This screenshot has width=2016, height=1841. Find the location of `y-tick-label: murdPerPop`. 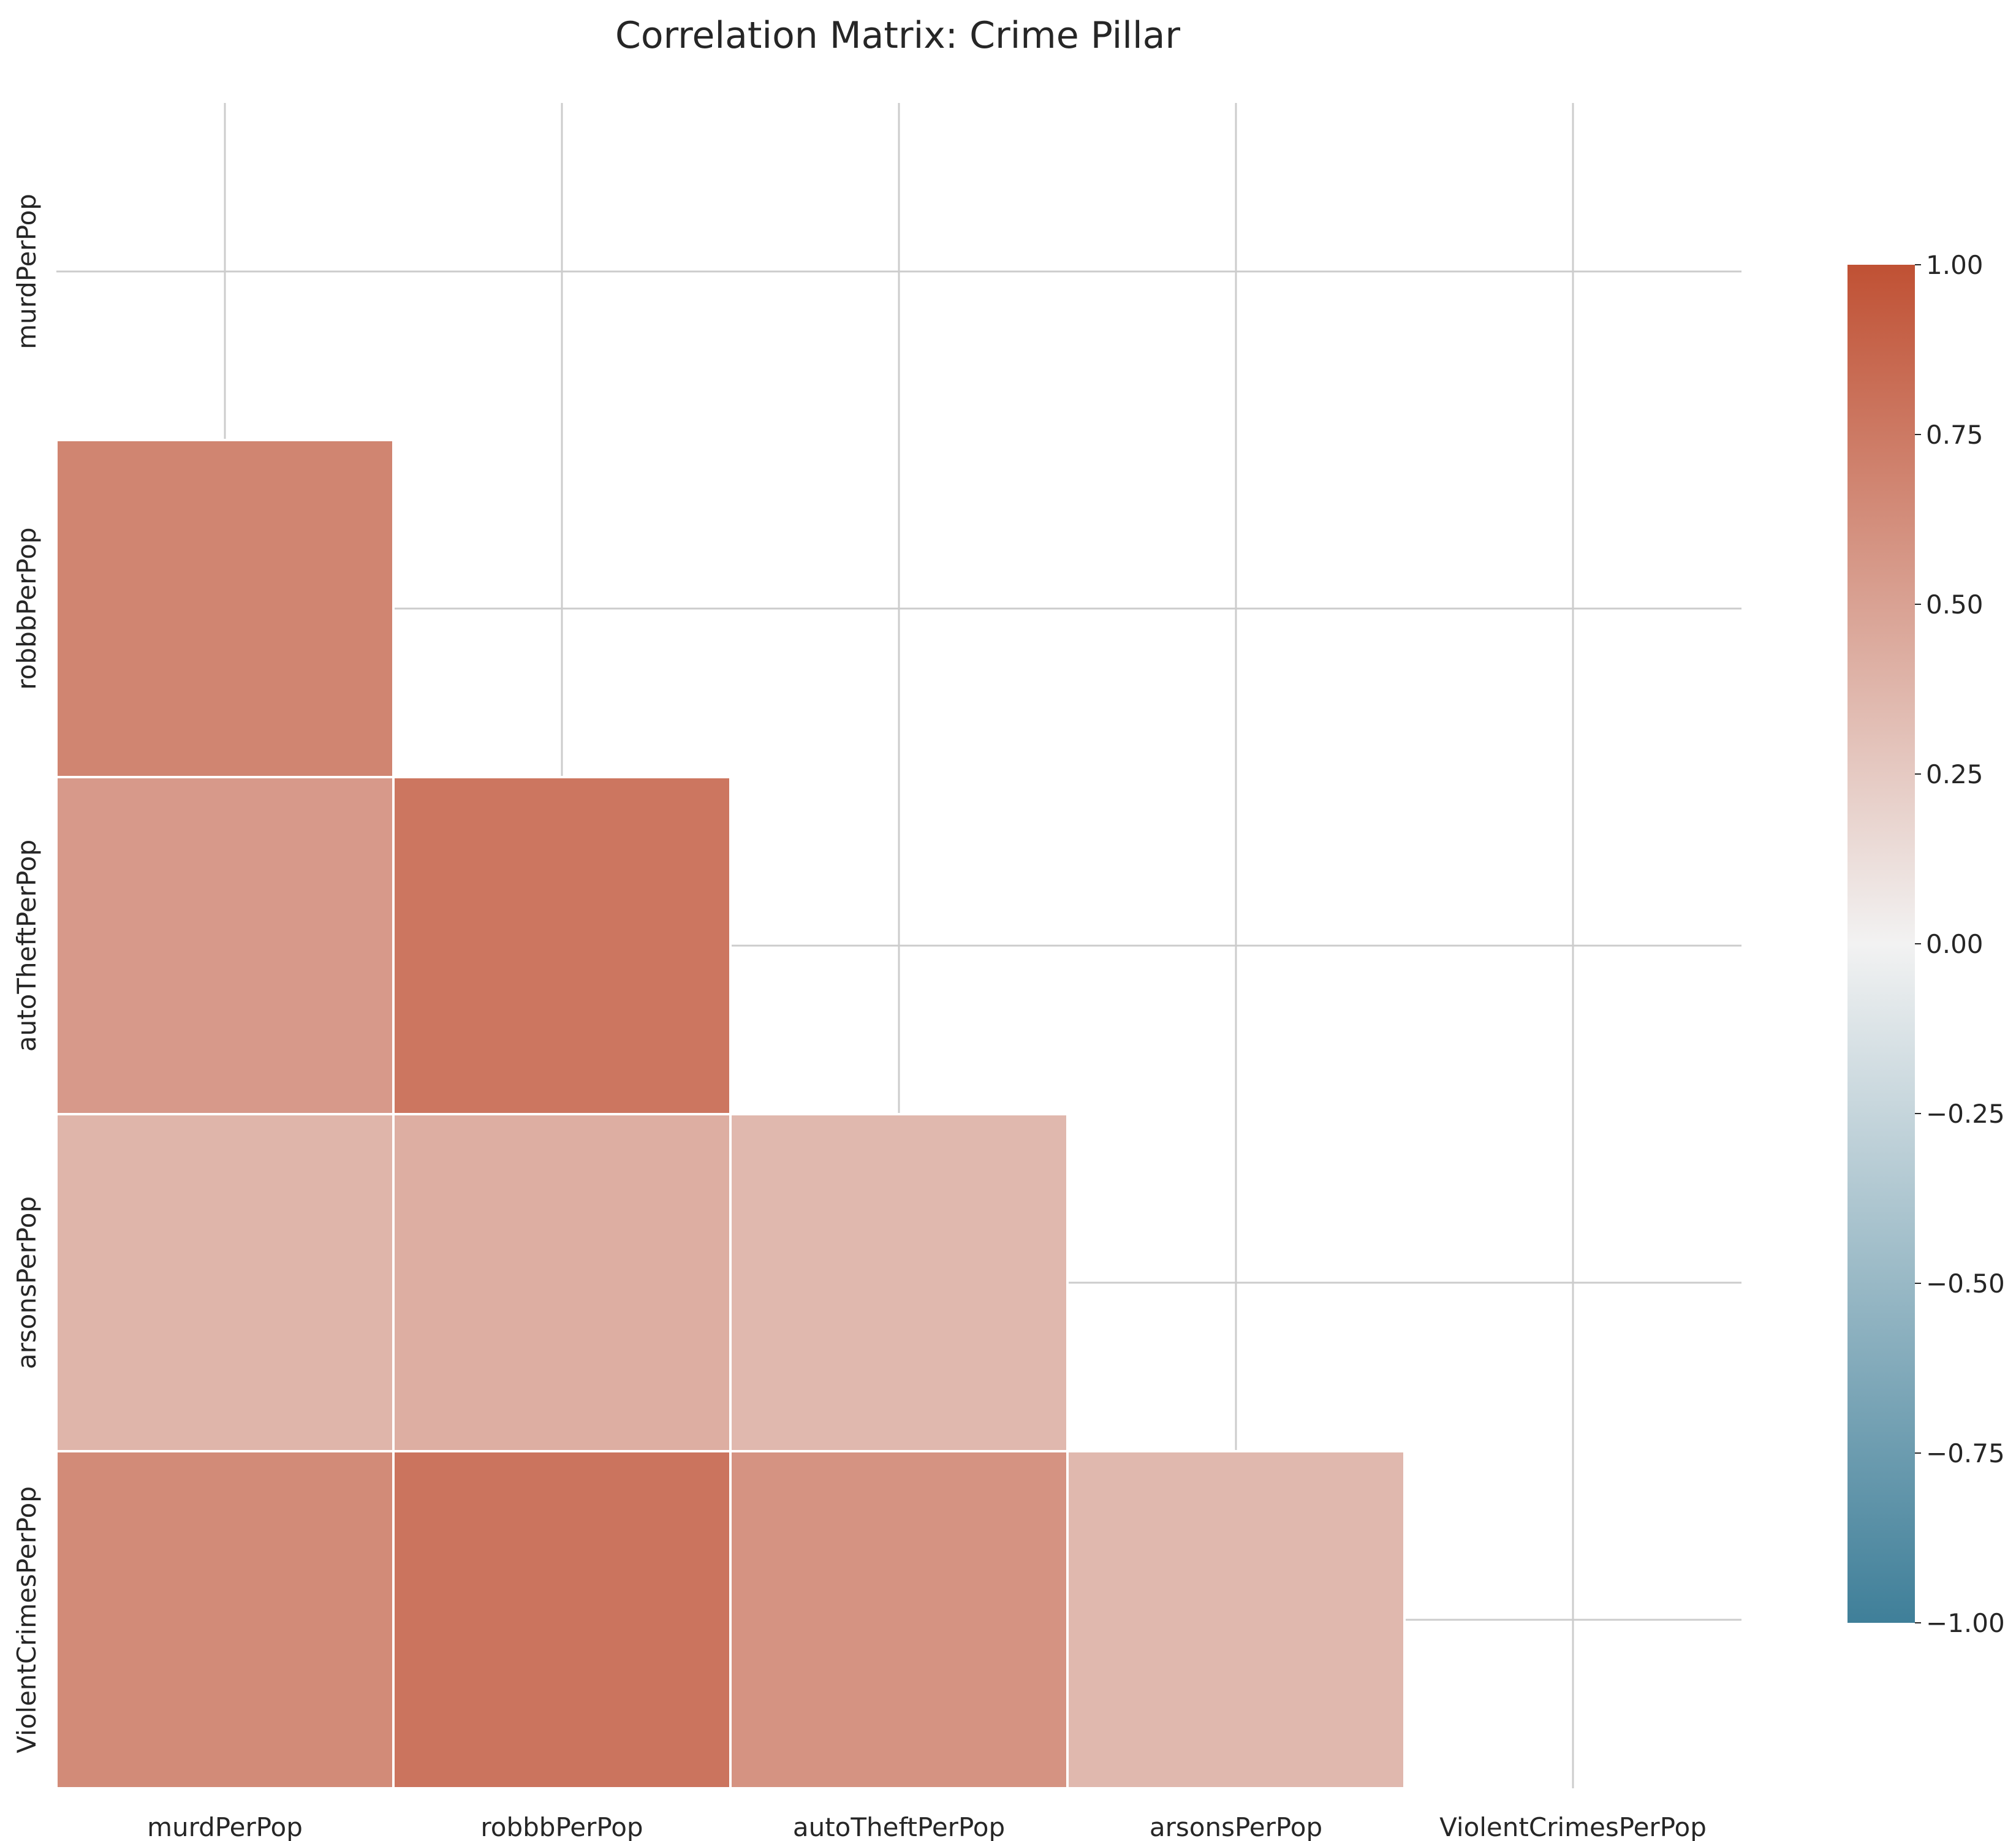

y-tick-label: murdPerPop is located at coordinates (27, 272).